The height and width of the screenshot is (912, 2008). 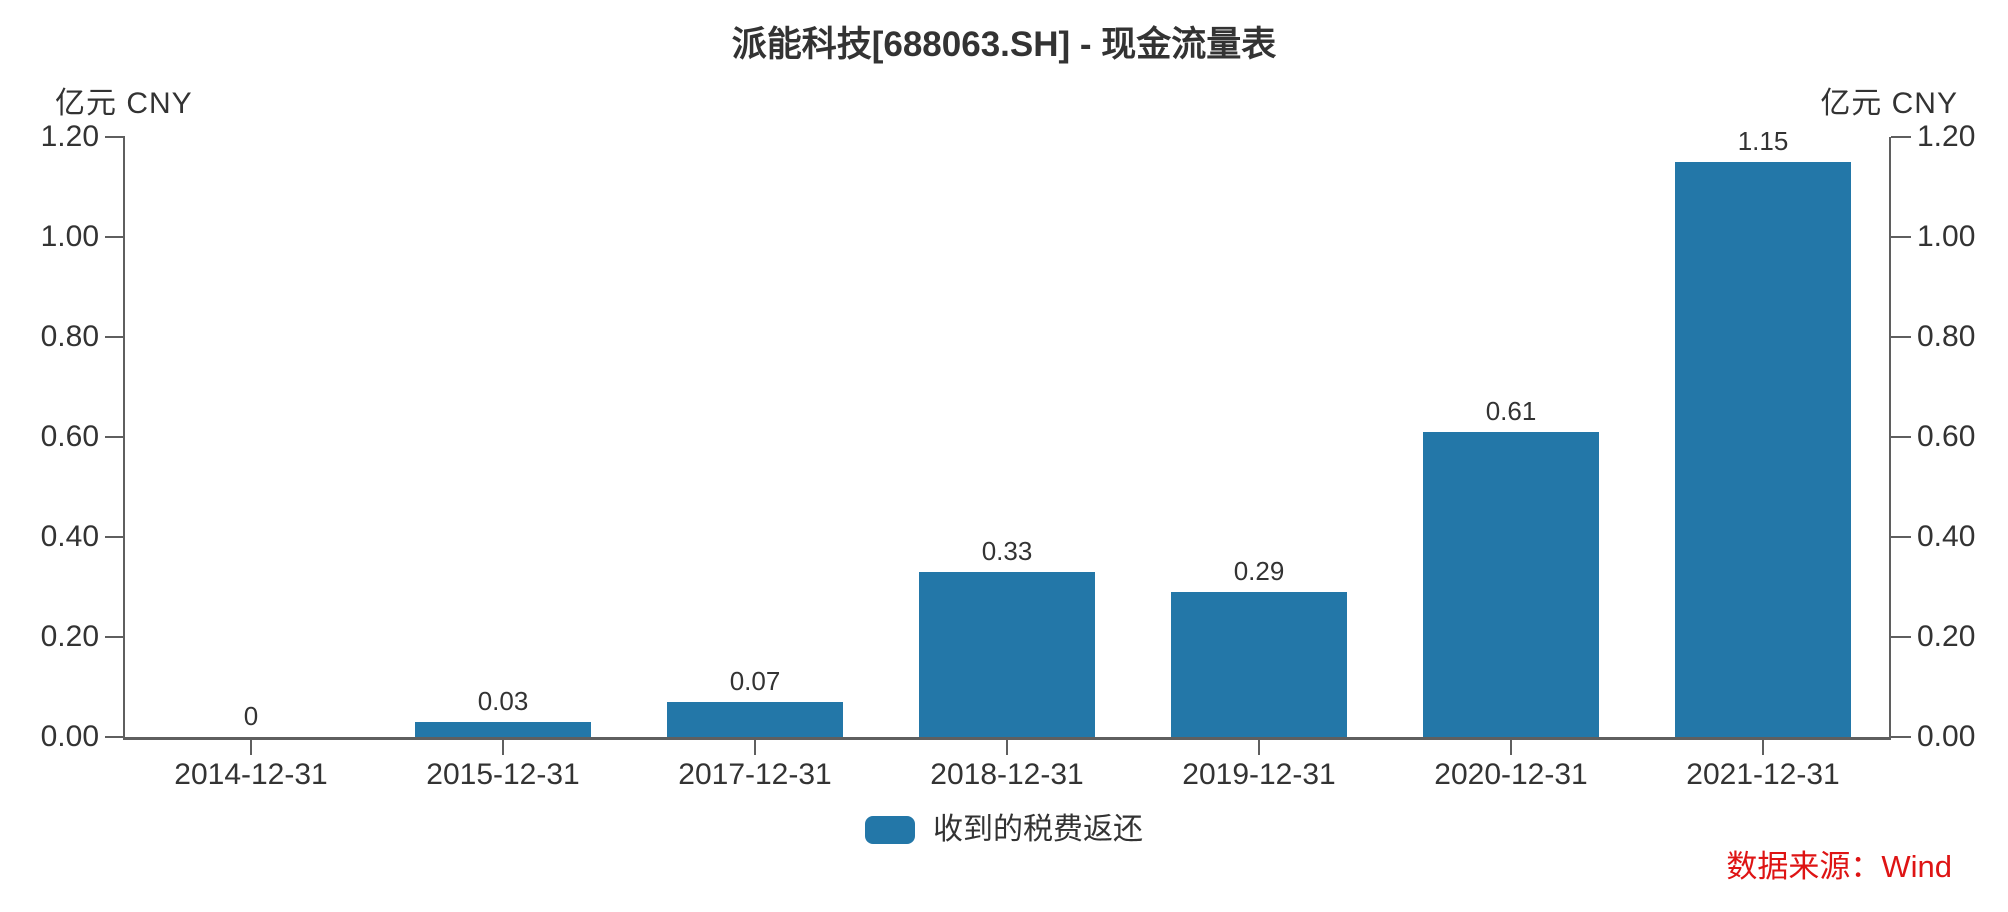 I want to click on y-axis-label-right: 1.20, so click(x=1946, y=136).